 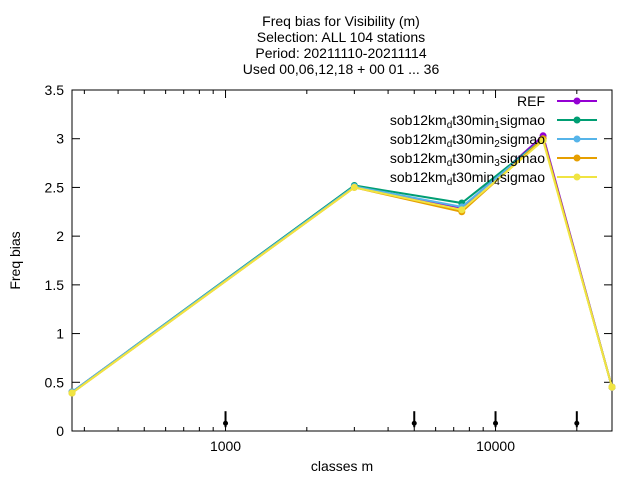 I want to click on y-tick-label: 1.5, so click(x=55, y=285).